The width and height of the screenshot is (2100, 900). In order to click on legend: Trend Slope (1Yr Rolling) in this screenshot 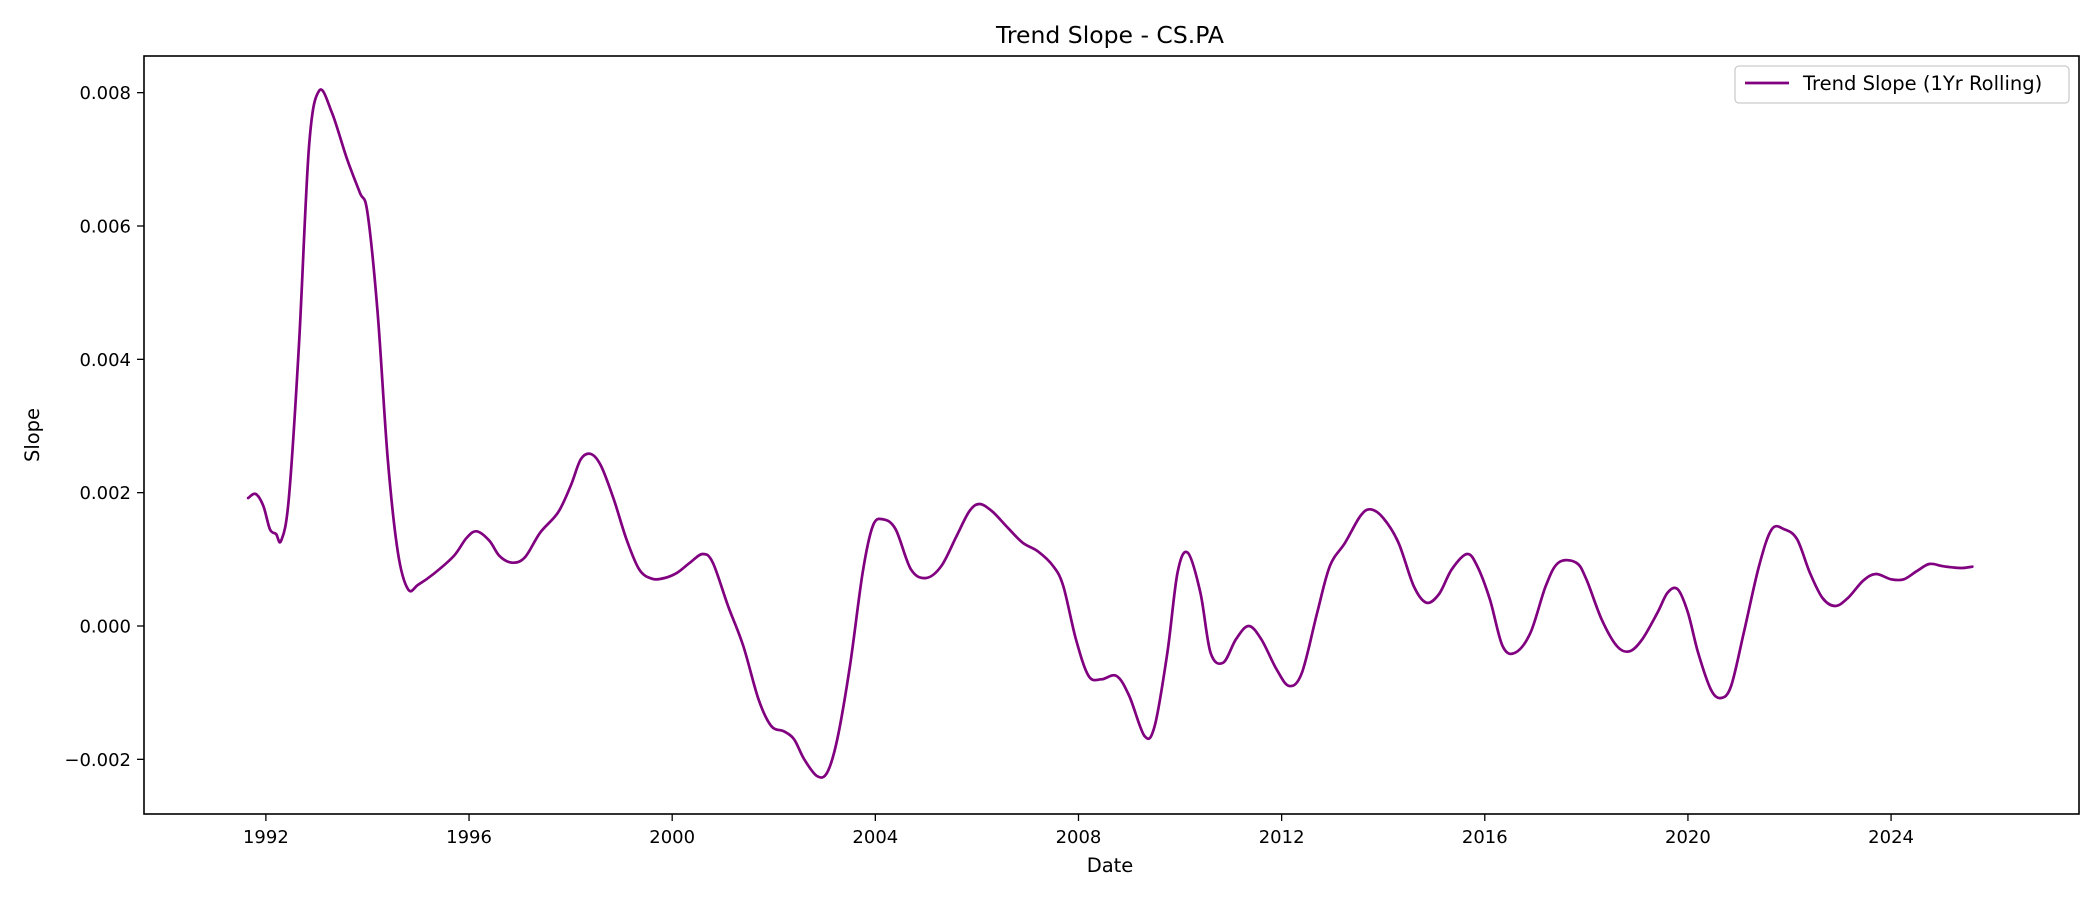, I will do `click(1902, 84)`.